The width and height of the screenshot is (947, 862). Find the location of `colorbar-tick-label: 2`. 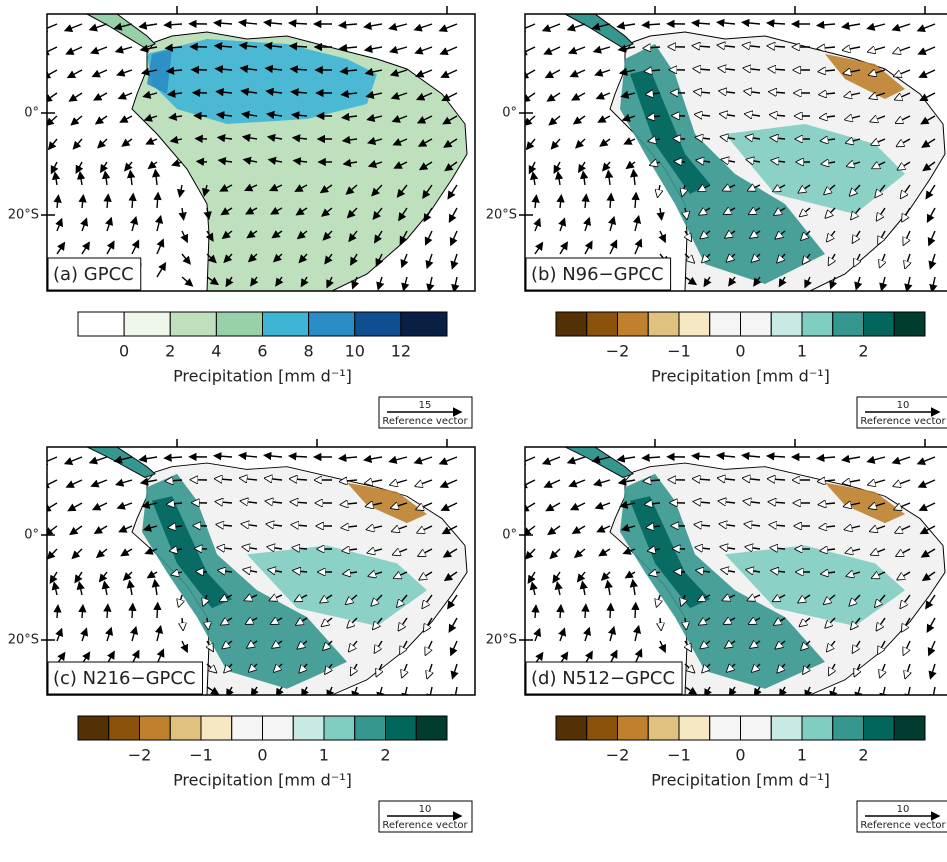

colorbar-tick-label: 2 is located at coordinates (170, 351).